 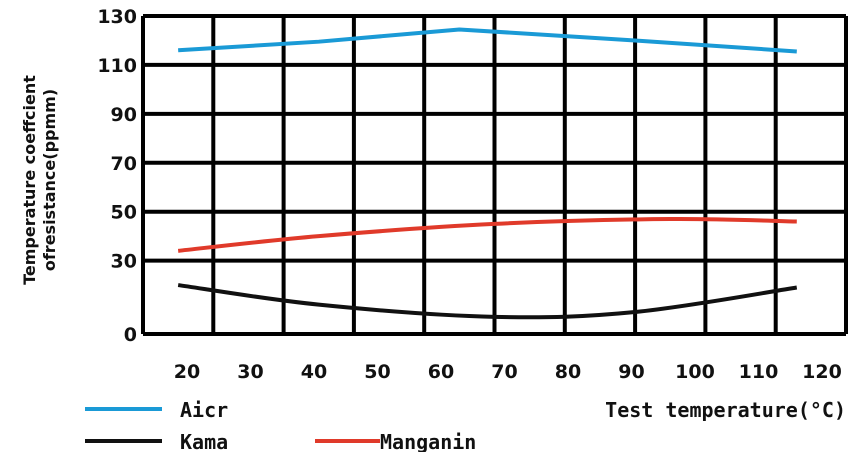 What do you see at coordinates (487, 301) in the screenshot?
I see `series-line-kama` at bounding box center [487, 301].